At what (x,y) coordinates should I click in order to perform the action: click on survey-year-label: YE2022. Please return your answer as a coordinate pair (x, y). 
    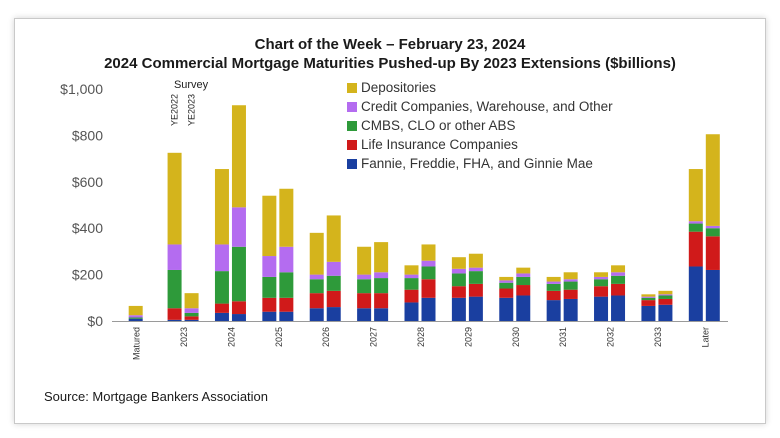
    Looking at the image, I should click on (175, 110).